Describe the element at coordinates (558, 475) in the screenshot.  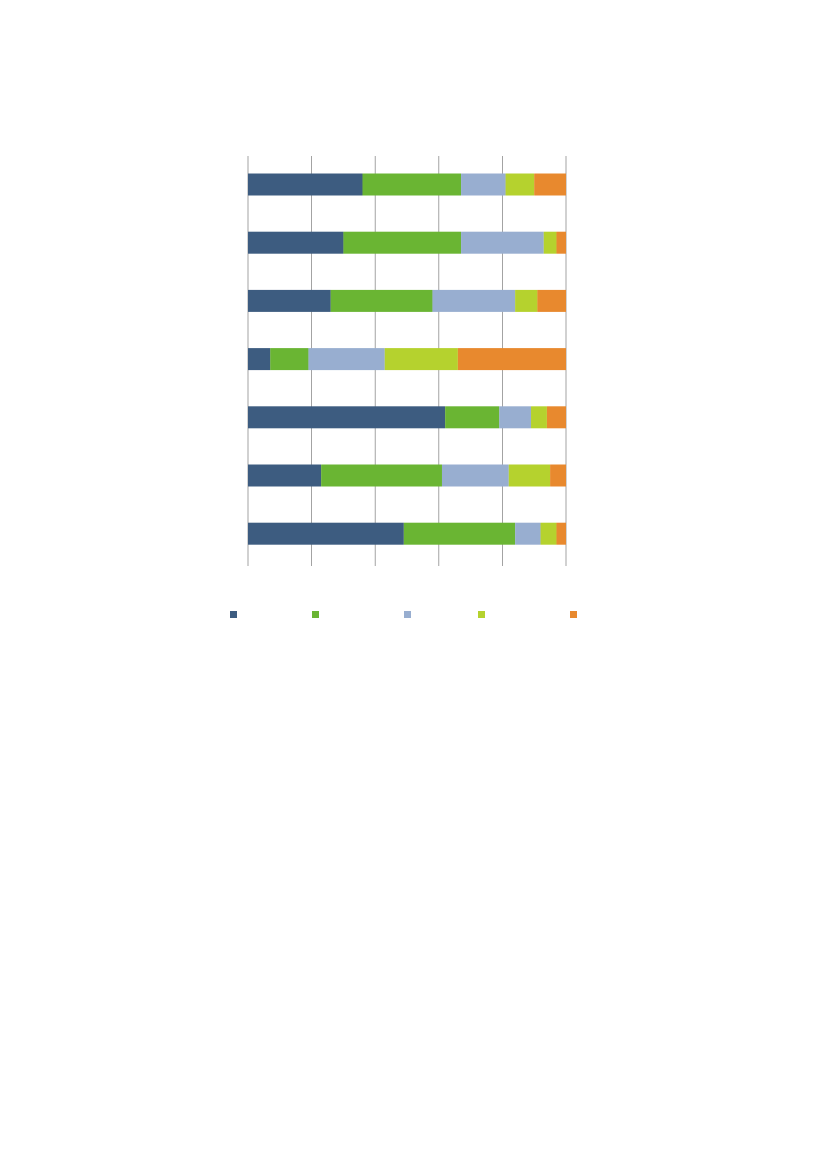
I see `bar-segment-row6-series5` at that location.